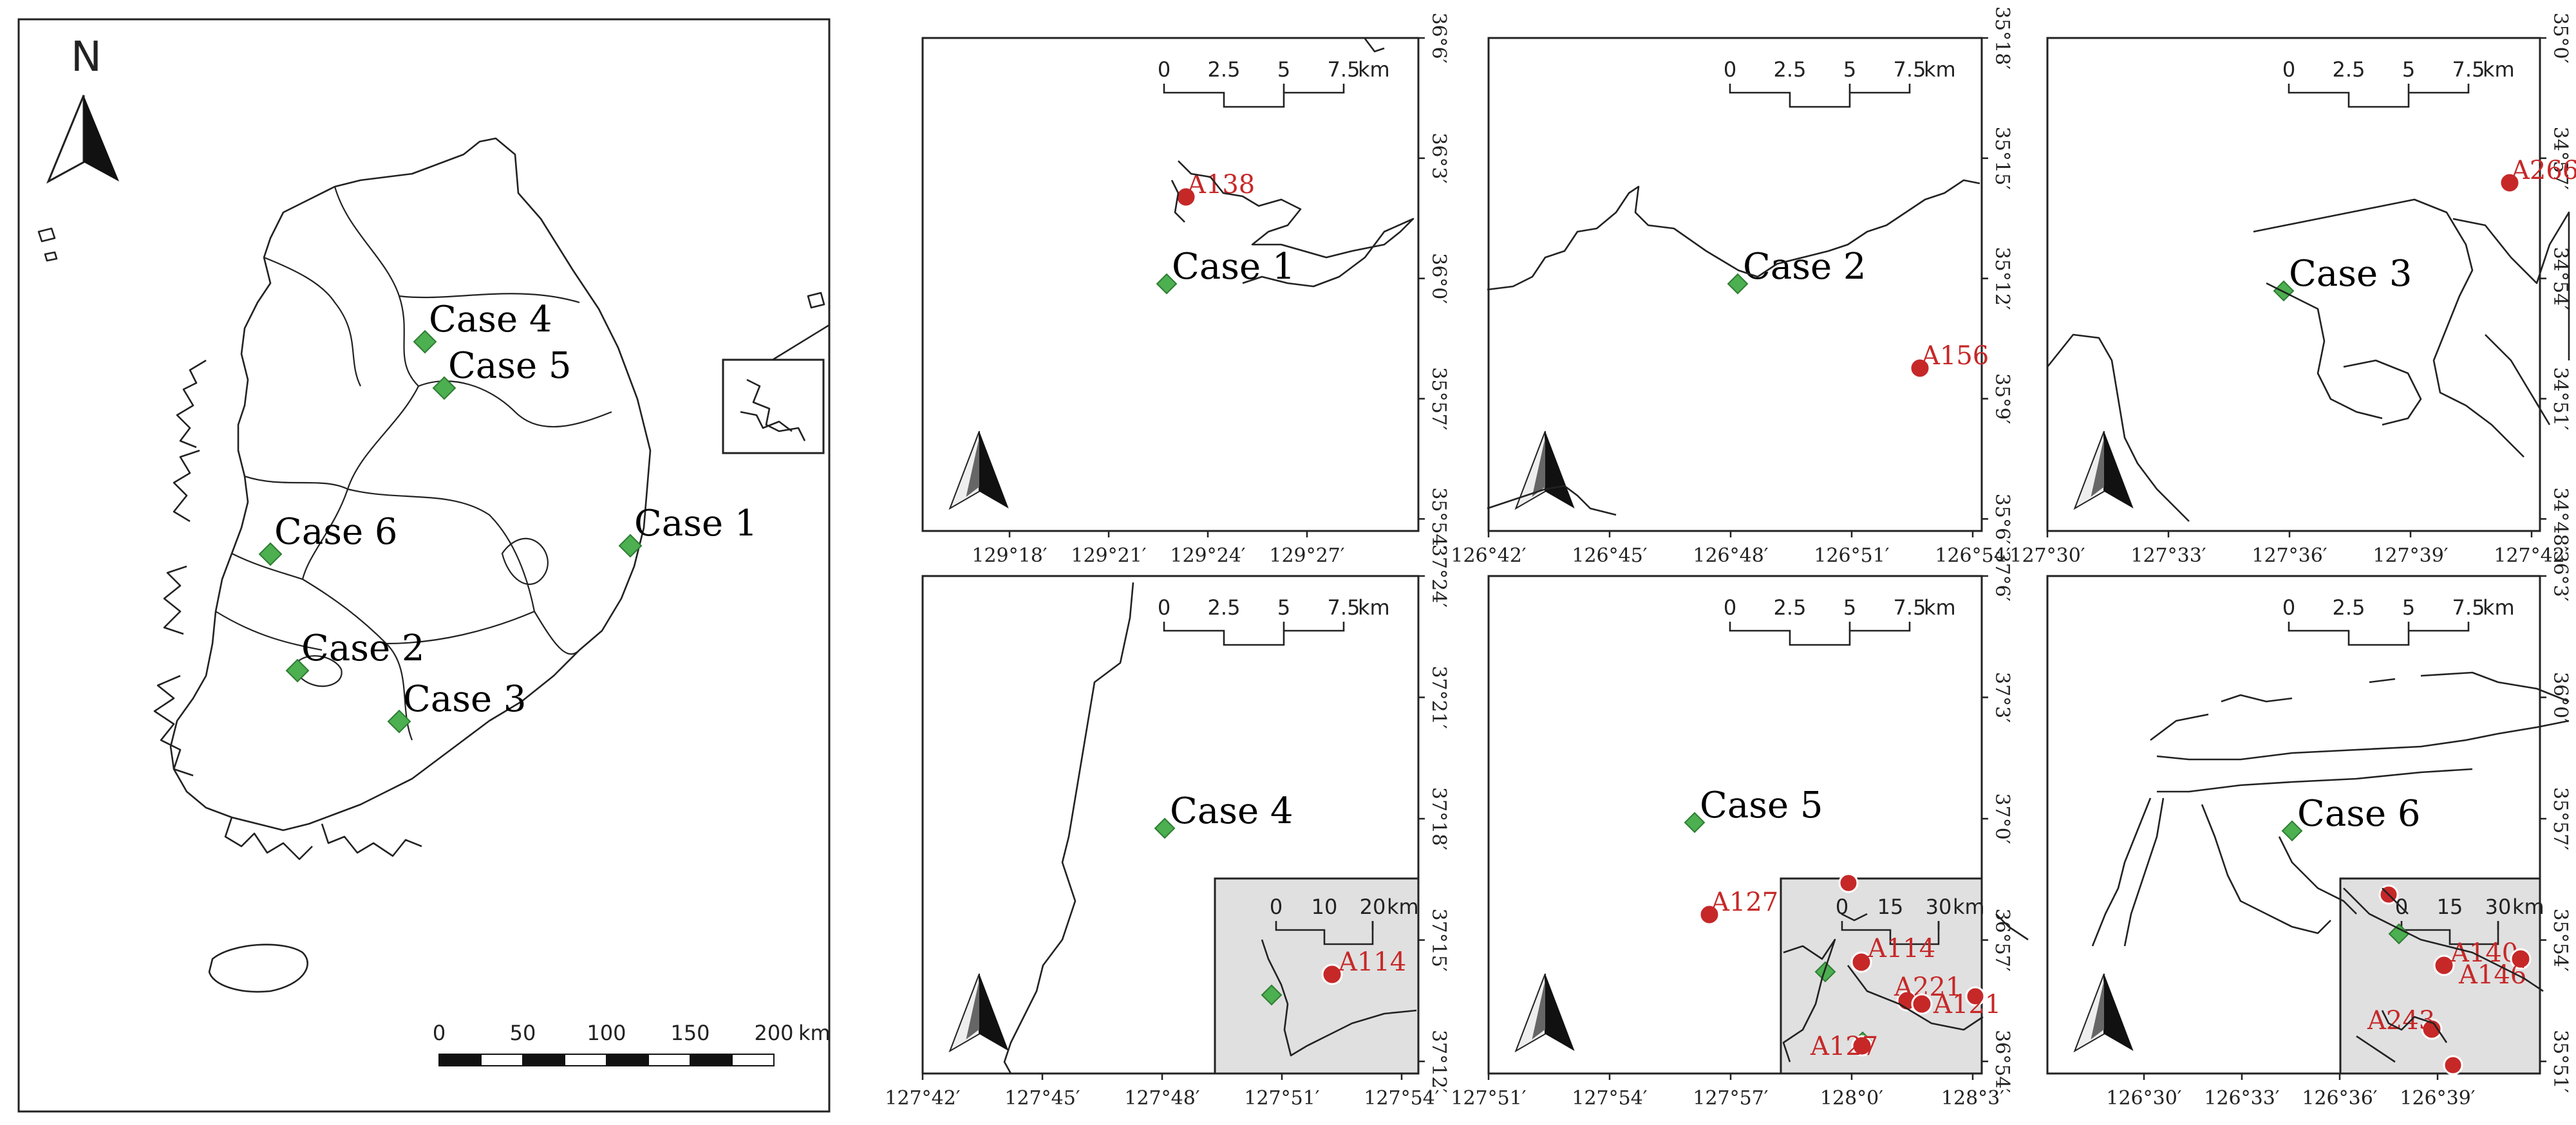 The width and height of the screenshot is (2576, 1125). Describe the element at coordinates (1438, 1061) in the screenshot. I see `y-tick-label: 37°12′` at that location.